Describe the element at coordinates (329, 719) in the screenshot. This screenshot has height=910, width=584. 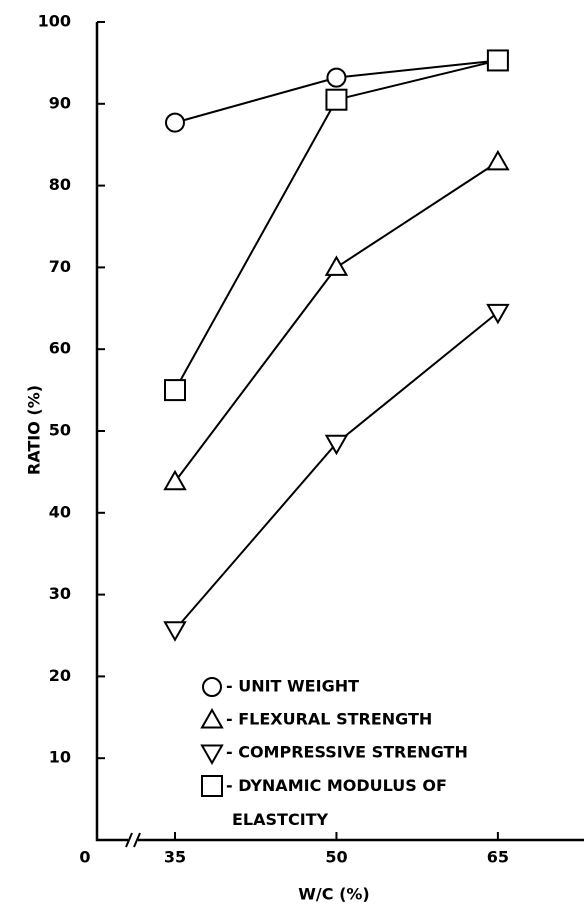
I see `legend-label: - FLEXURAL STRENGTH` at that location.